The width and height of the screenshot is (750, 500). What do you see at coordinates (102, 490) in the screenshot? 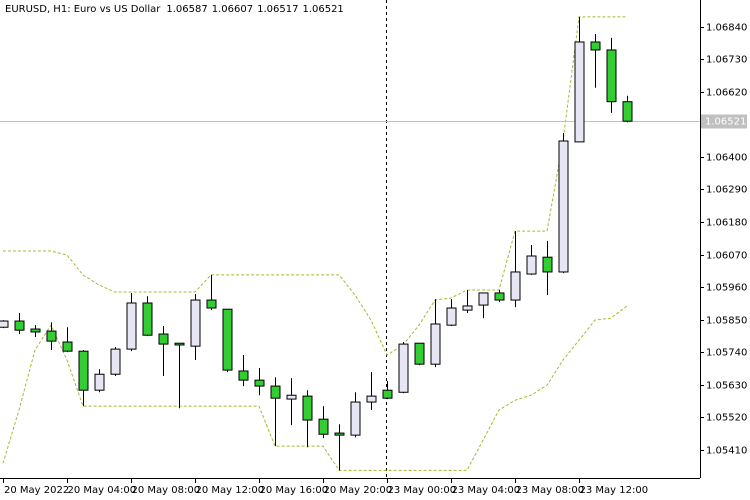
I see `x-tick-label: 20 May 04:00` at bounding box center [102, 490].